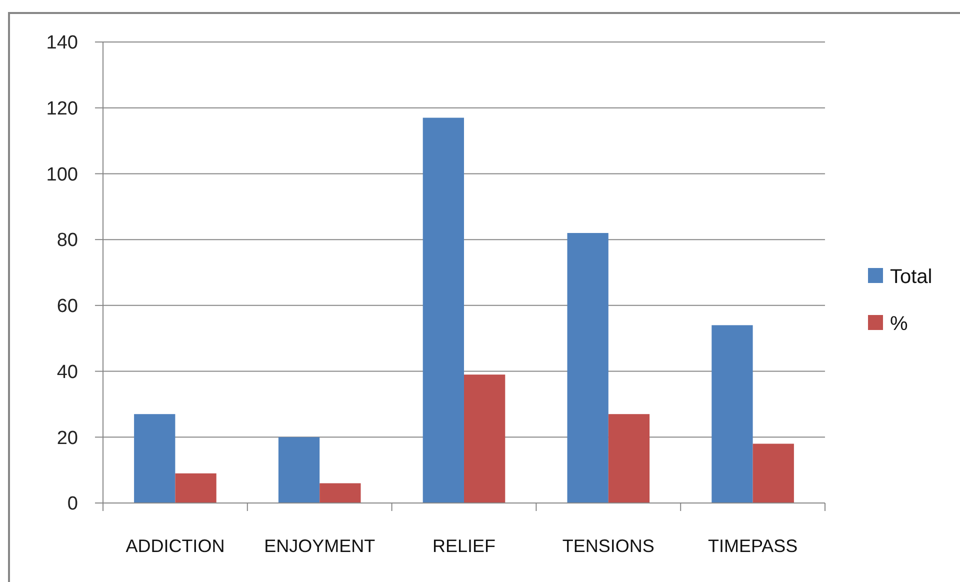 This screenshot has height=582, width=960. What do you see at coordinates (608, 546) in the screenshot?
I see `x-tick-label: TENSIONS` at bounding box center [608, 546].